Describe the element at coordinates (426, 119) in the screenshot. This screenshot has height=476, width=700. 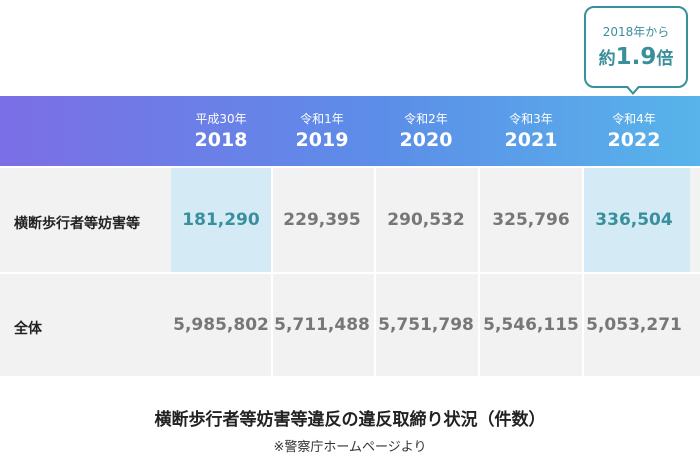
I see `header-era: 令和2年` at that location.